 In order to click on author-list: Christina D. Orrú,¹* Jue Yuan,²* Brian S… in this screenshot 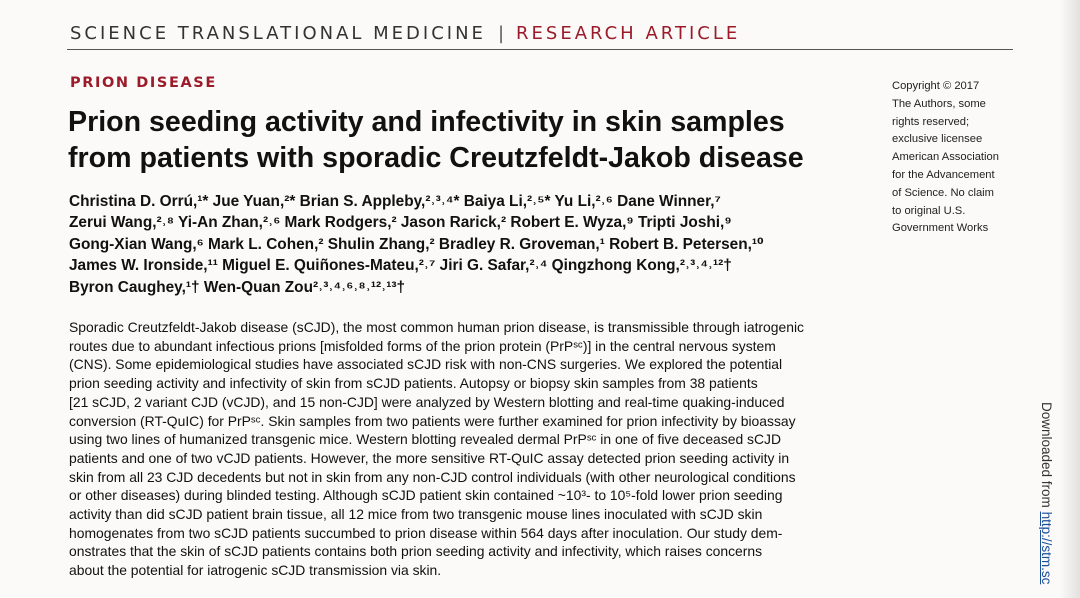, I will do `click(479, 244)`.